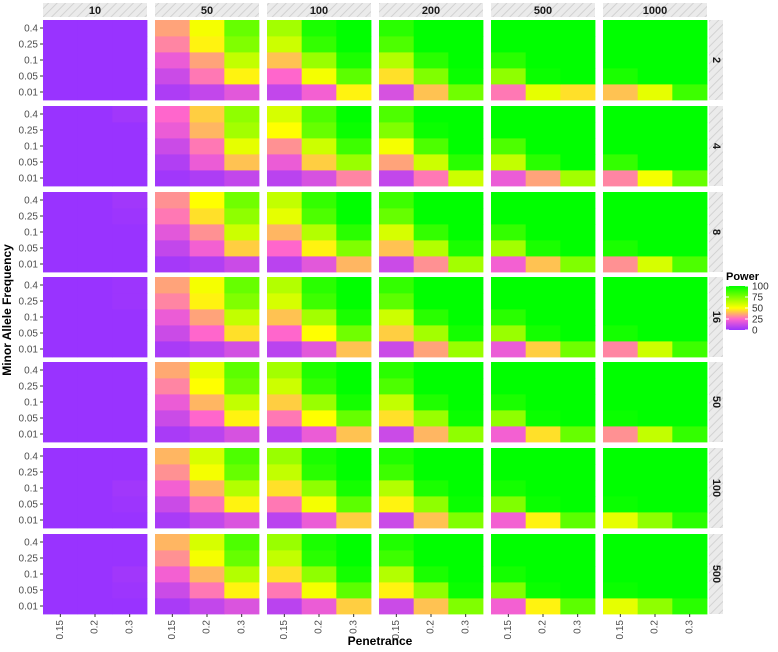 The height and width of the screenshot is (652, 778). Describe the element at coordinates (737, 308) in the screenshot. I see `legend-colorbar` at that location.